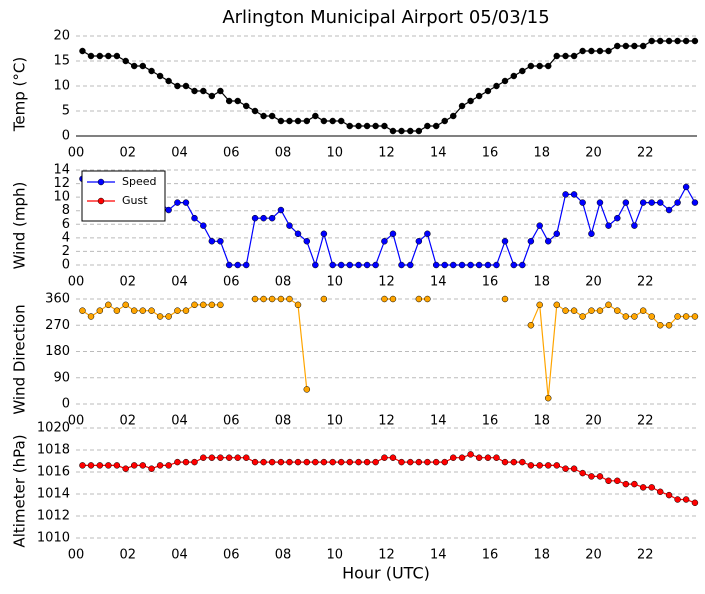  Describe the element at coordinates (53, 538) in the screenshot. I see `y-tick-label: 1010` at that location.